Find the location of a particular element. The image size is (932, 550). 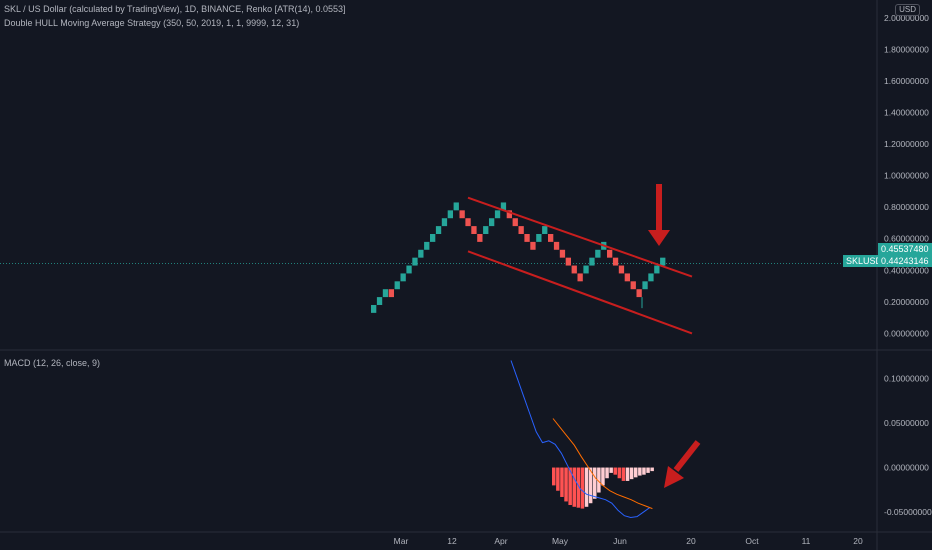

price-tick-label: 1.40000000 is located at coordinates (906, 113).